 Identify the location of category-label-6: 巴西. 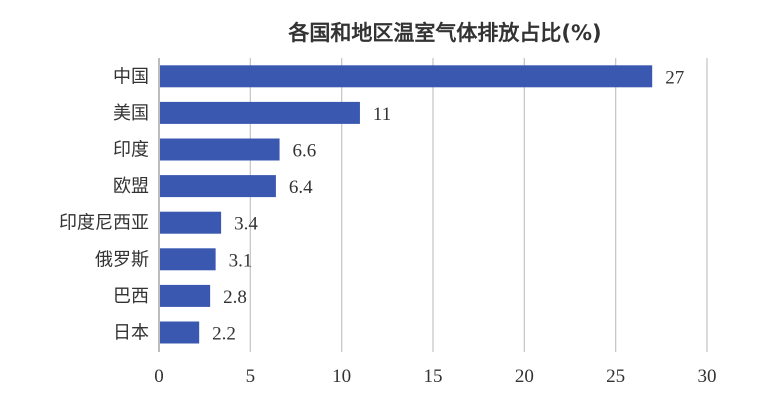
(131, 296).